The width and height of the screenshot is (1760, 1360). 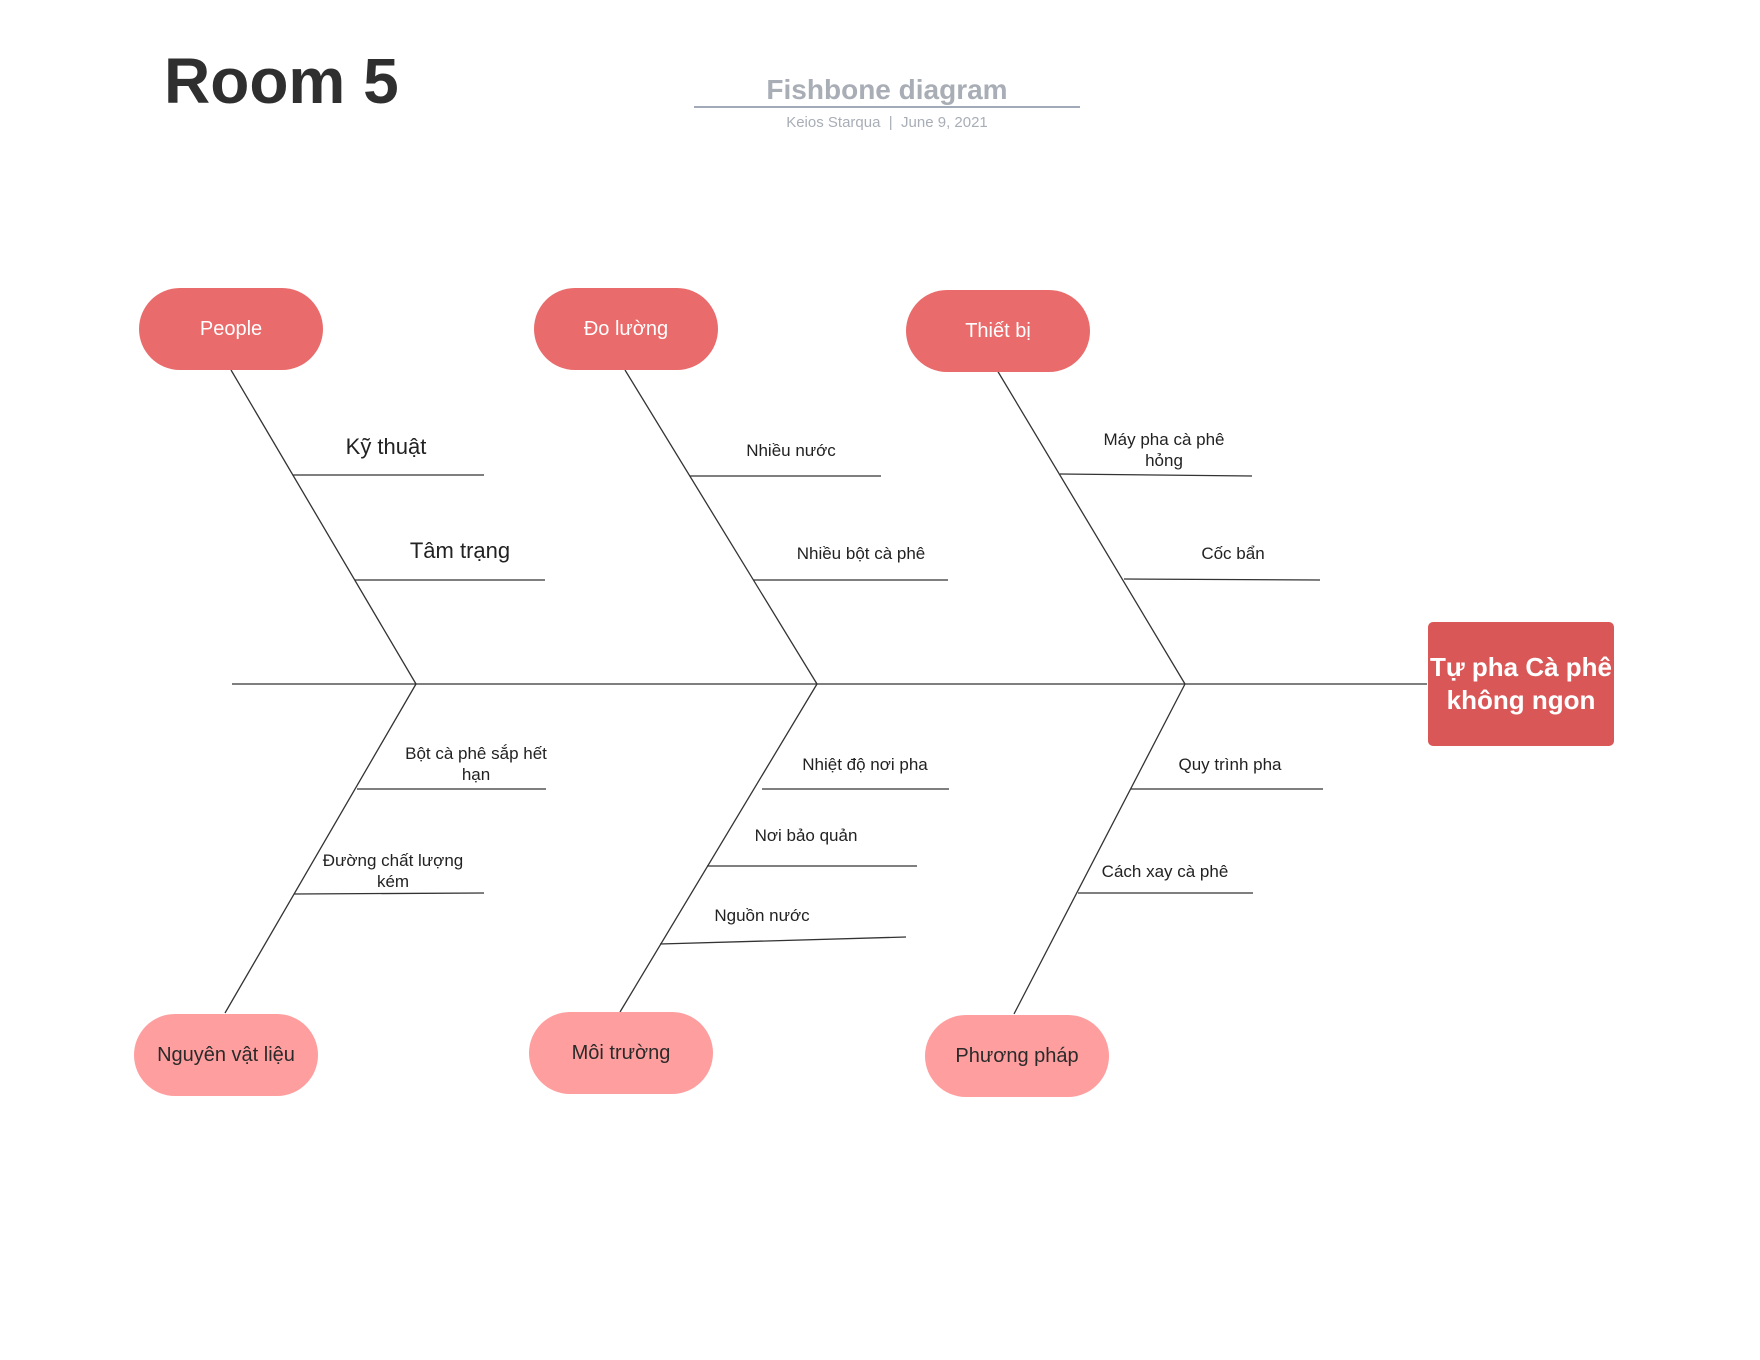 What do you see at coordinates (476, 764) in the screenshot?
I see `cause-label: Bột cà phê sắp hết hạn` at bounding box center [476, 764].